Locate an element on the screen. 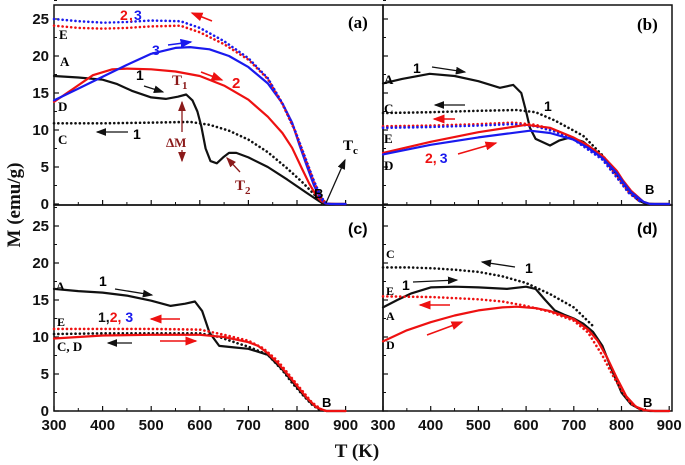 This screenshot has width=685, height=465. panel-label-b: (b) is located at coordinates (647, 24).